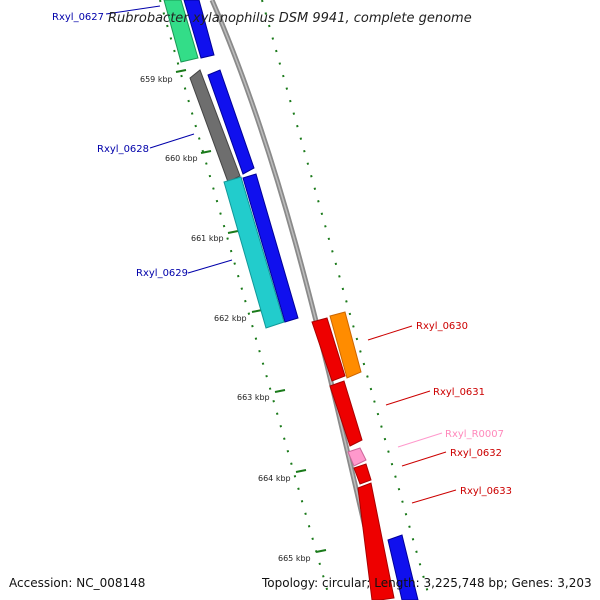  I want to click on gene-forward-bottom, so click(403, 567).